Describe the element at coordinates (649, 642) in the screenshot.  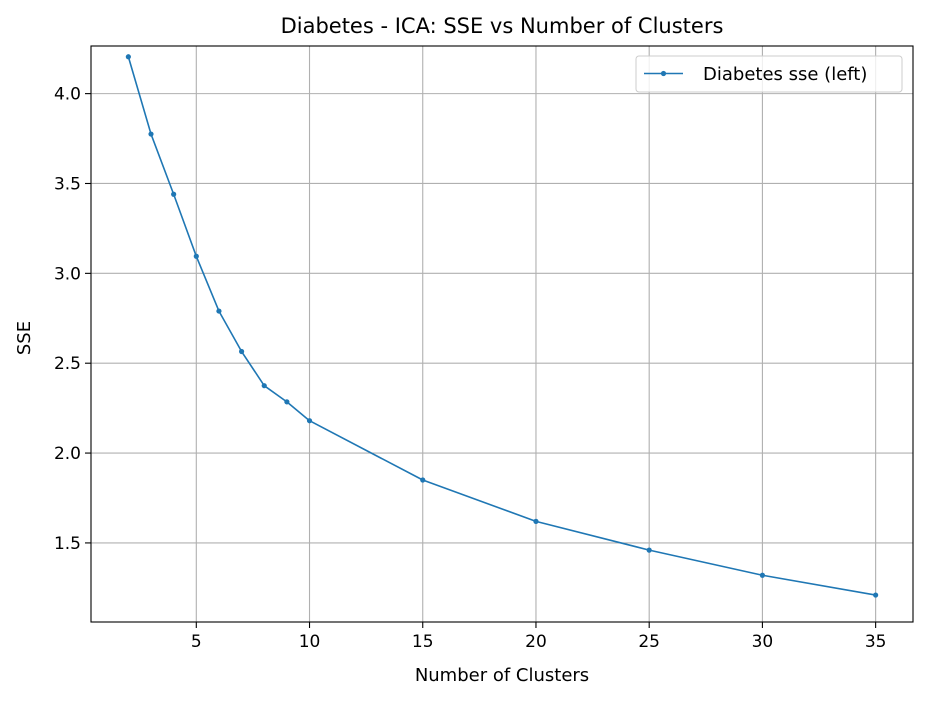
I see `x-tick-label: 25` at that location.